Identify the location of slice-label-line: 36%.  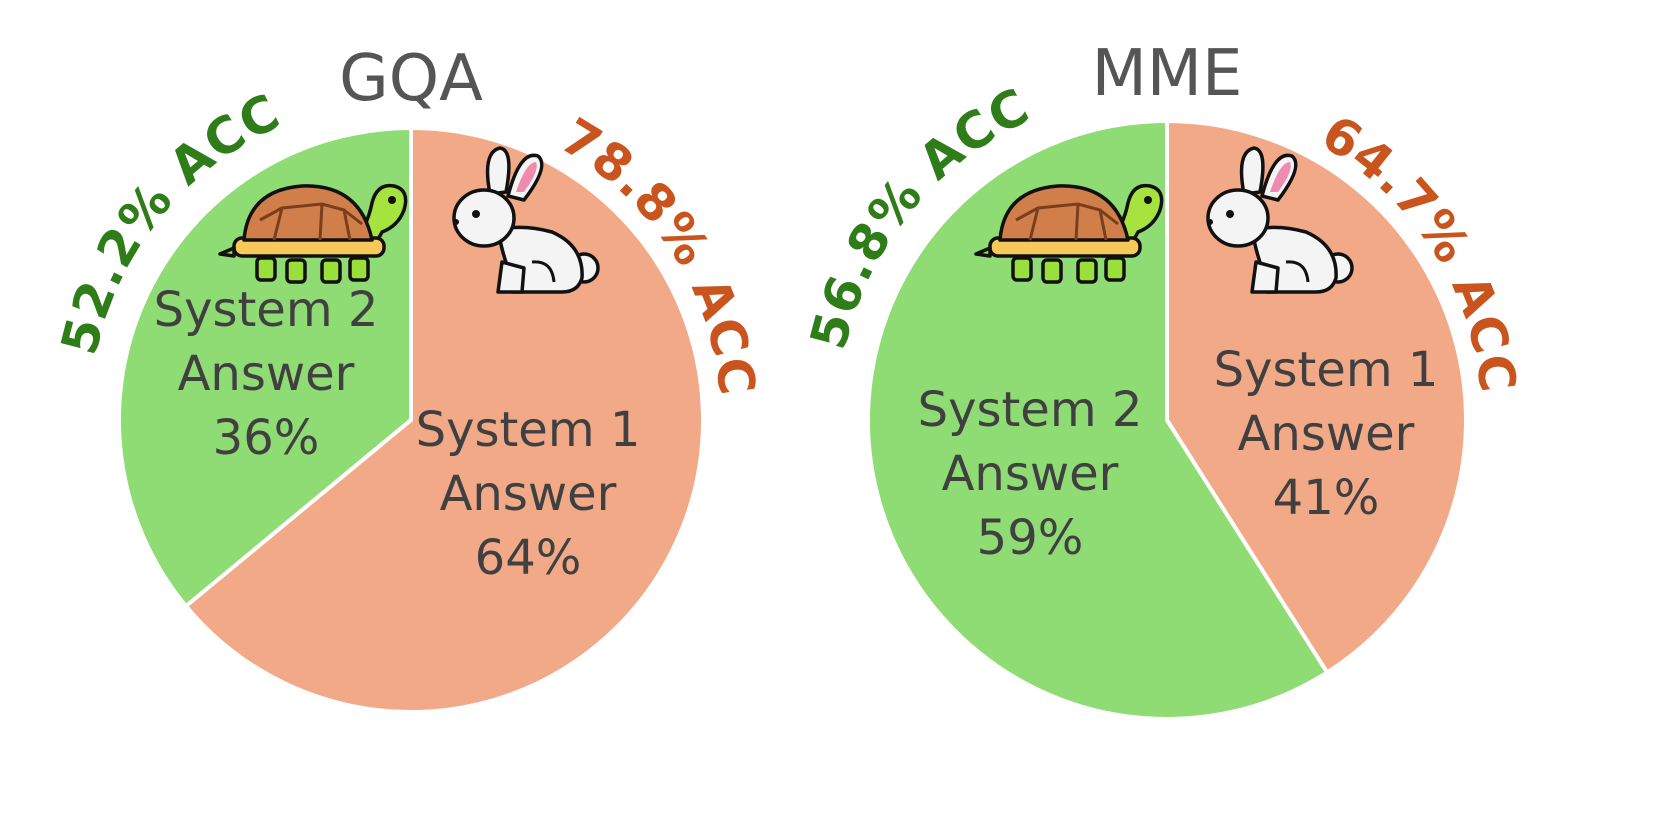
(266, 438).